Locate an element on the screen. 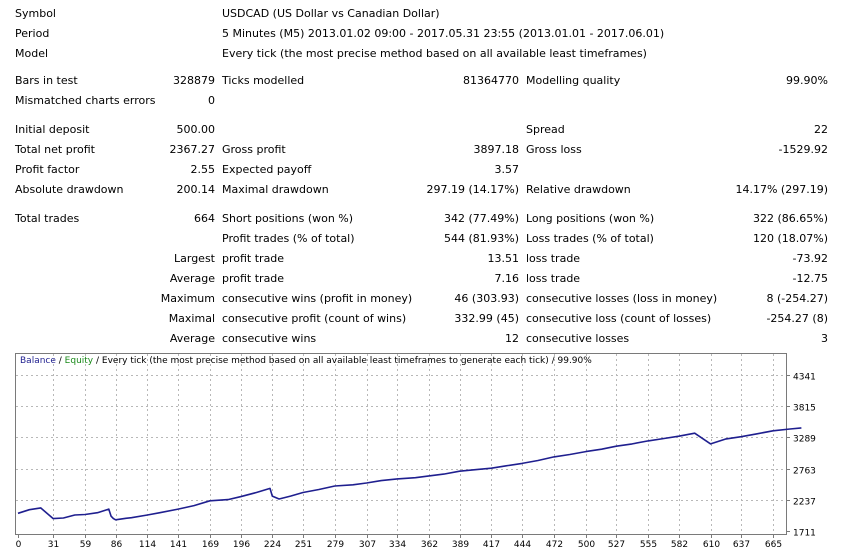 This screenshot has width=841, height=550. y-tick-label: 2763 is located at coordinates (804, 472).